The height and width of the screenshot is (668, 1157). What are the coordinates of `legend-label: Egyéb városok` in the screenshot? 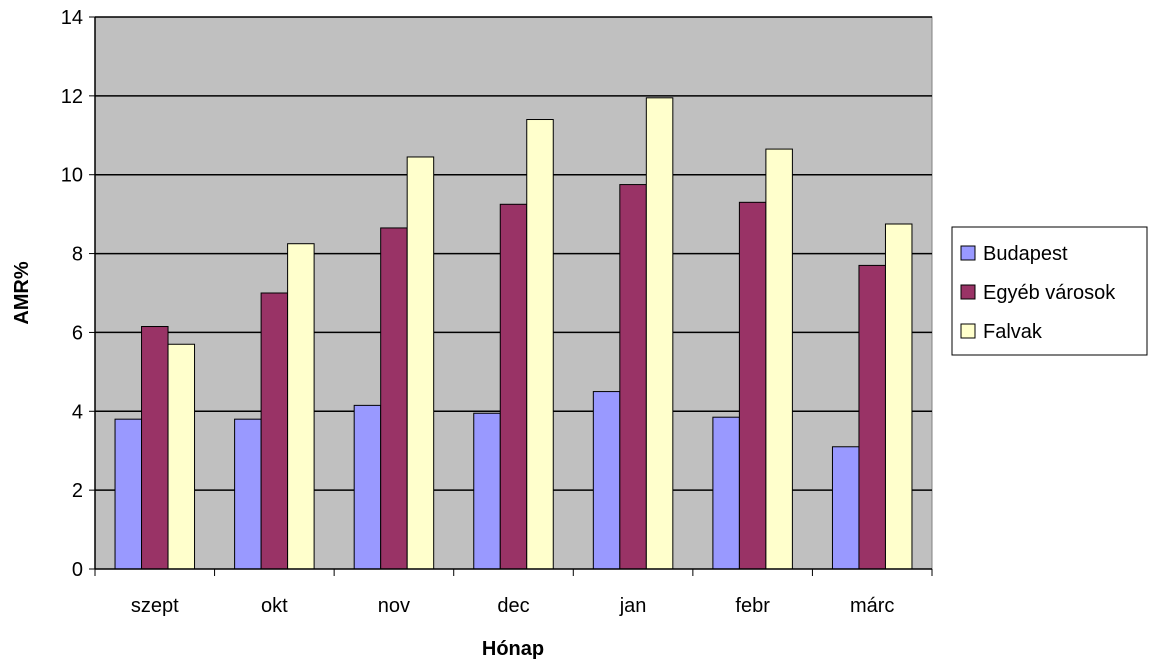 It's located at (1049, 293).